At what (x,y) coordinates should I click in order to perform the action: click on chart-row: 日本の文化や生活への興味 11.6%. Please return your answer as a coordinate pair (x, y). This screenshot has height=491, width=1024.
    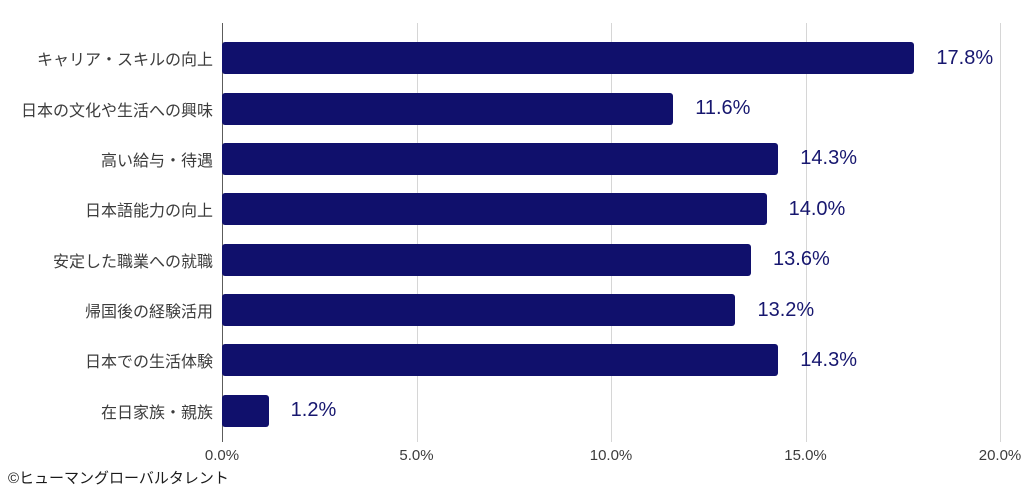
    Looking at the image, I should click on (510, 108).